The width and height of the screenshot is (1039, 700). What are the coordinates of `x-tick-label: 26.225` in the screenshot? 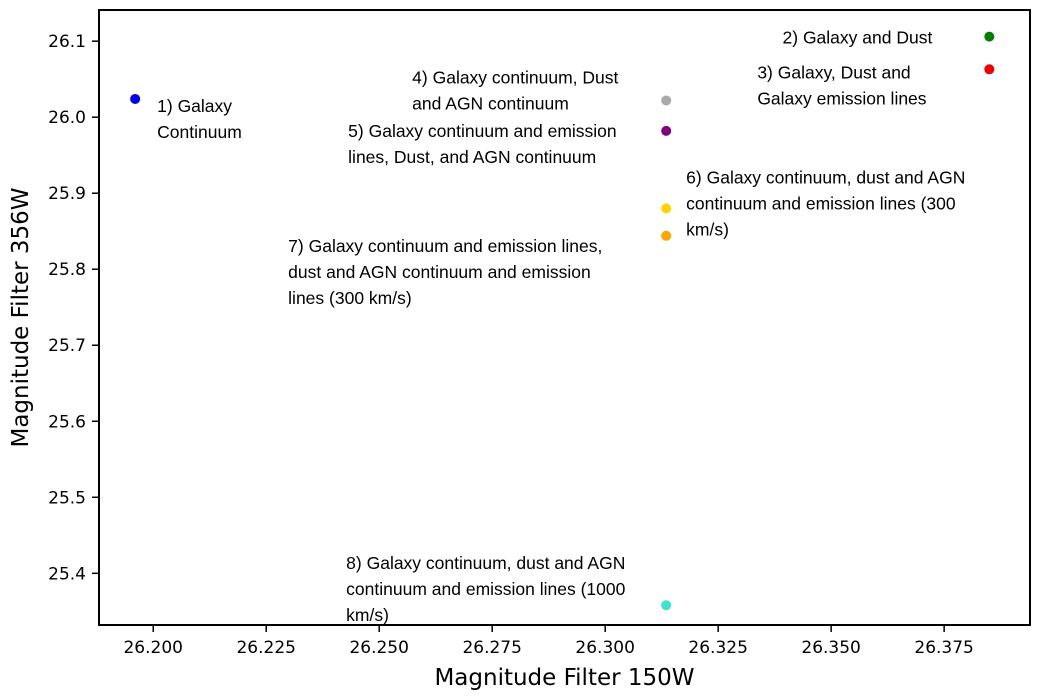 It's located at (265, 648).